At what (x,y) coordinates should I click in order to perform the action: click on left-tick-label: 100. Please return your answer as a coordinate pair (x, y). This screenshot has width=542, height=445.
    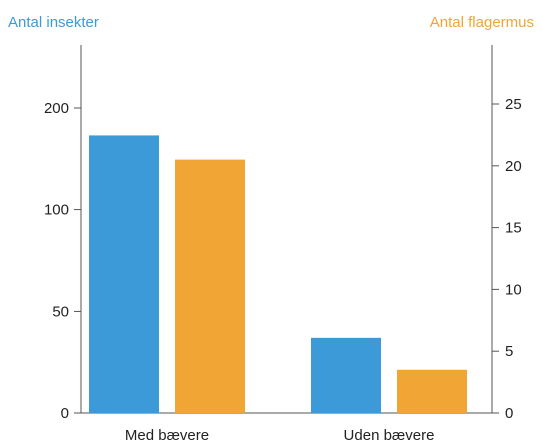
    Looking at the image, I should click on (56, 210).